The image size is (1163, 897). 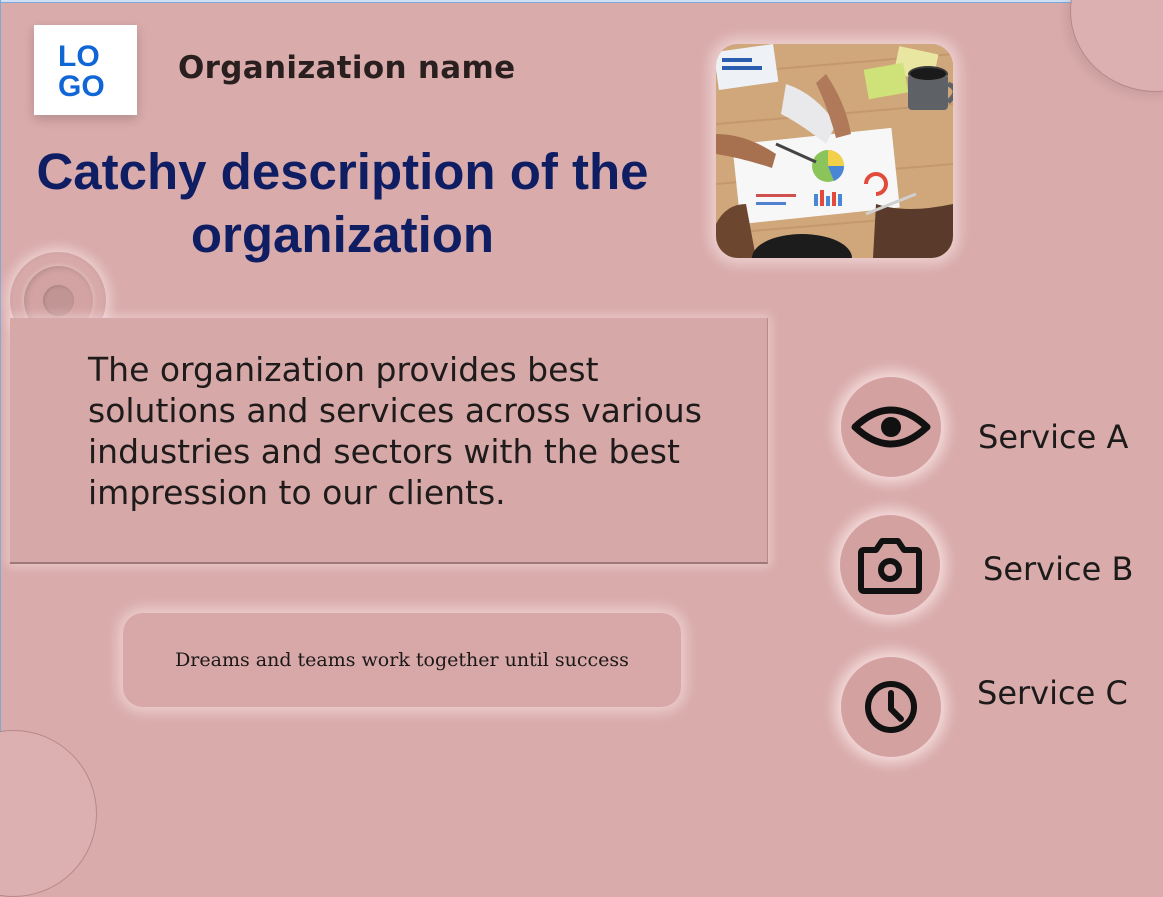 I want to click on logo-mark: LO GO, so click(x=81, y=70).